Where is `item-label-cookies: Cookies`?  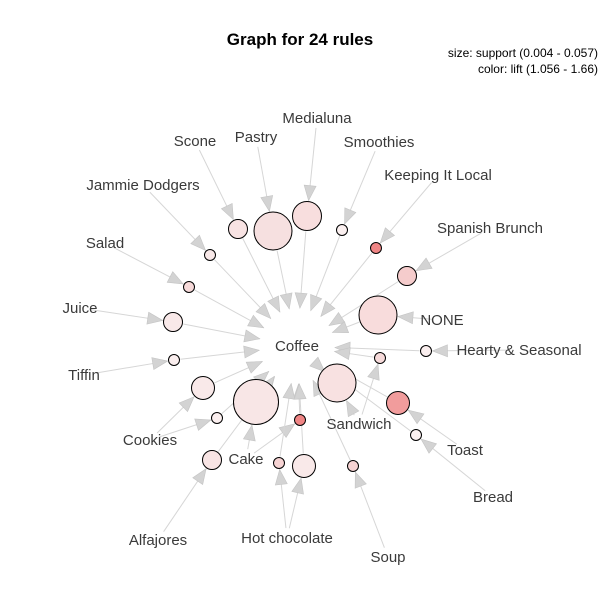
item-label-cookies: Cookies is located at coordinates (150, 440).